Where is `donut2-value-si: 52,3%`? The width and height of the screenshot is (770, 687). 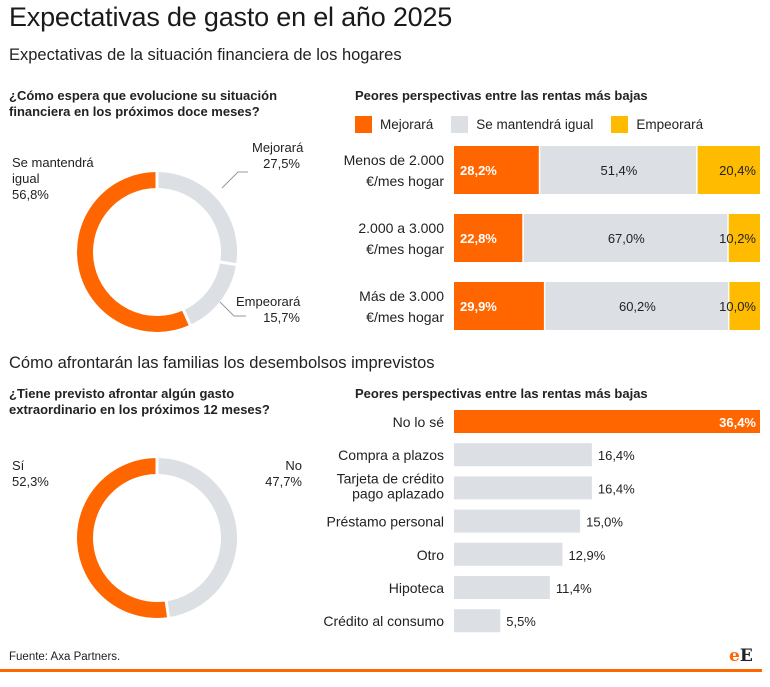
donut2-value-si: 52,3% is located at coordinates (30, 481).